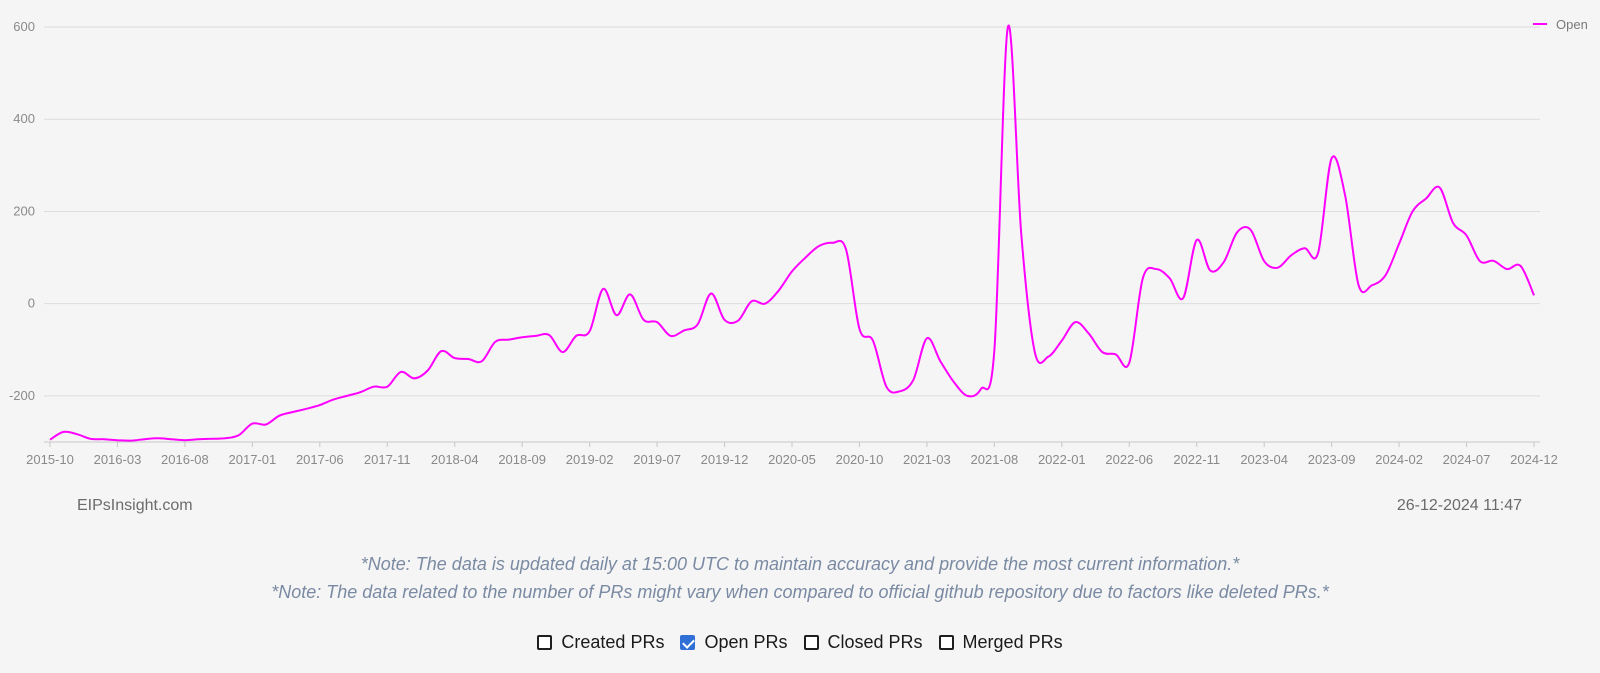  What do you see at coordinates (24, 118) in the screenshot?
I see `y-tick-label: 400` at bounding box center [24, 118].